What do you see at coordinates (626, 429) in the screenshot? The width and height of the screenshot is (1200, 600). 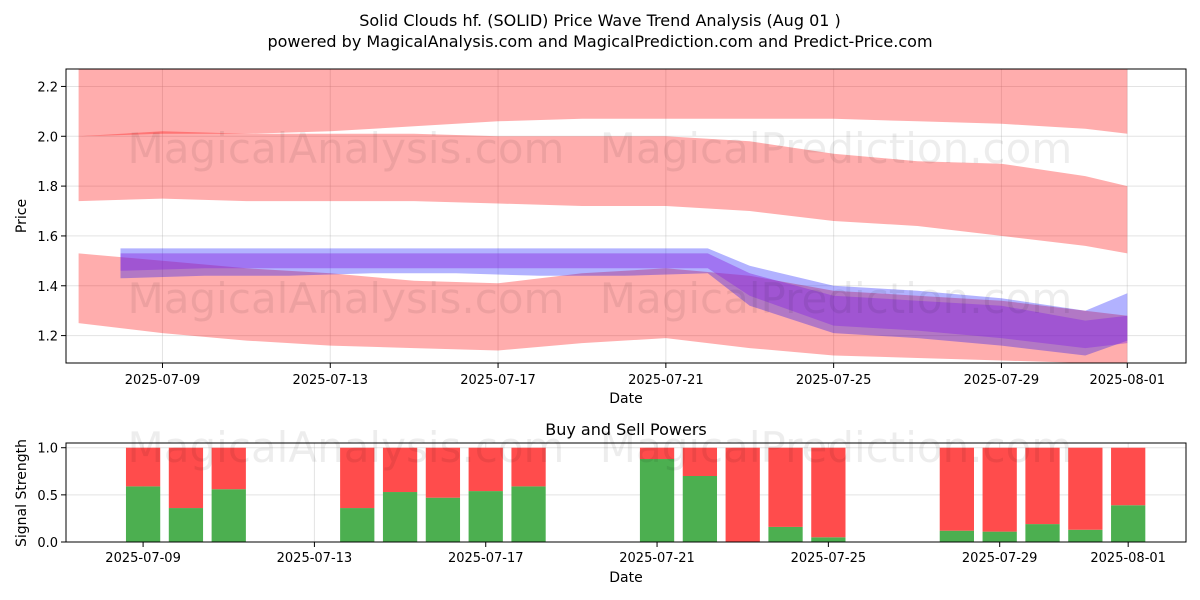 I see `signal-panel-title: Buy and Sell Powers` at bounding box center [626, 429].